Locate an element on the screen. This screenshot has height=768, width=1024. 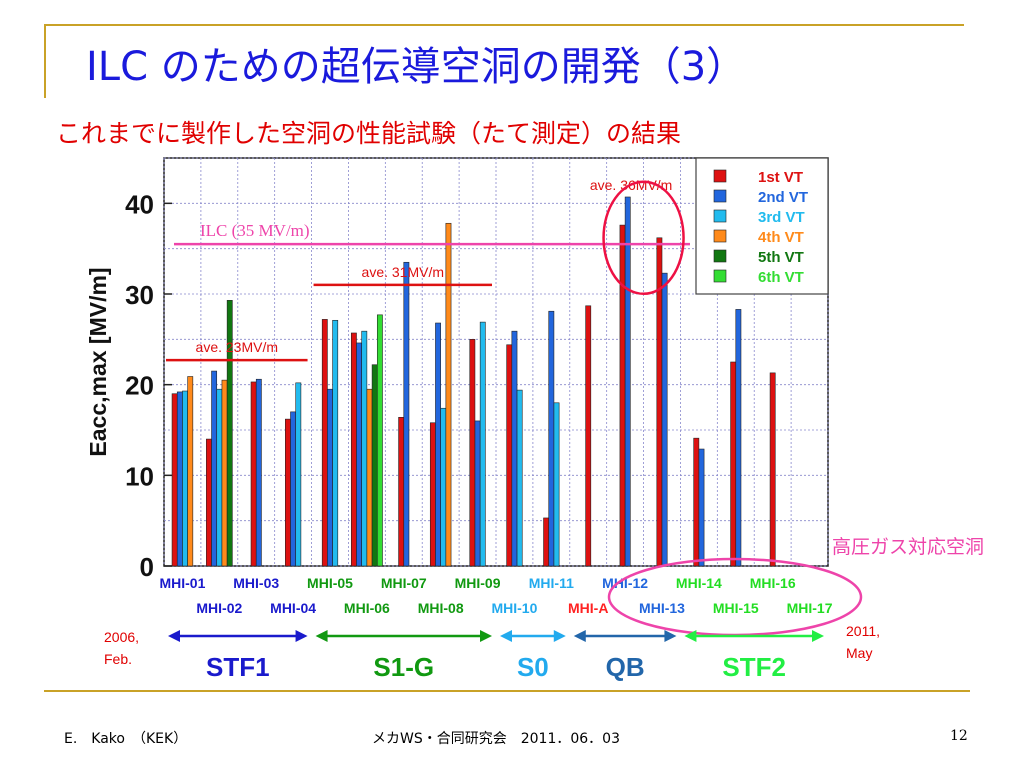
legend-label: 2nd VT is located at coordinates (783, 197).